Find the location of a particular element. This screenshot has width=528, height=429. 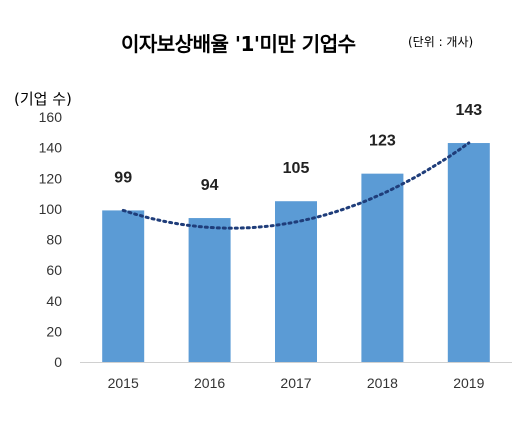

y-tick-label: 20 is located at coordinates (54, 331).